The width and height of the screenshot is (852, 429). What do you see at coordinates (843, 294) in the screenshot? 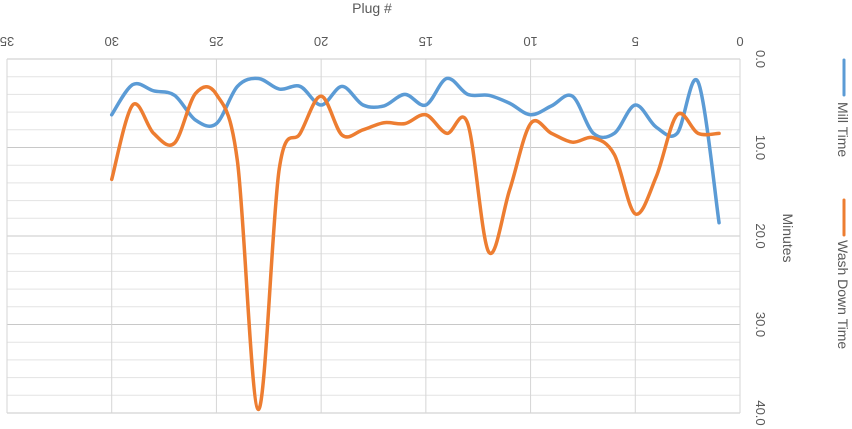
I see `legend-label-wash-down-time: Wash Down Time` at bounding box center [843, 294].